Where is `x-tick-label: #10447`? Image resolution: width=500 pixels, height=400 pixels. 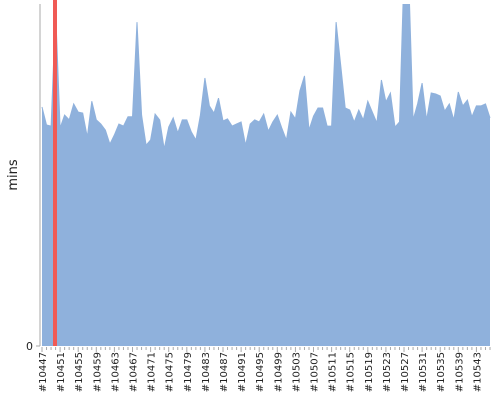 x-tick-label: #10447 is located at coordinates (43, 372).